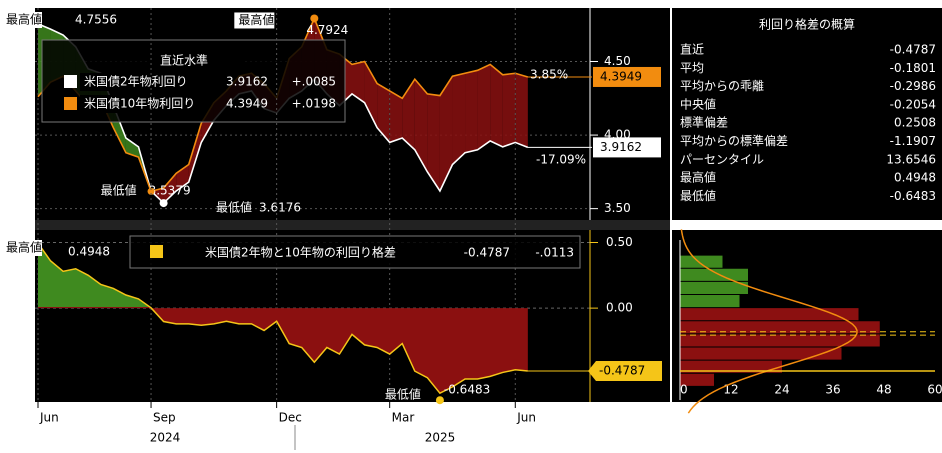  Describe the element at coordinates (722, 86) in the screenshot. I see `stats-label: 平均からの乖離` at that location.